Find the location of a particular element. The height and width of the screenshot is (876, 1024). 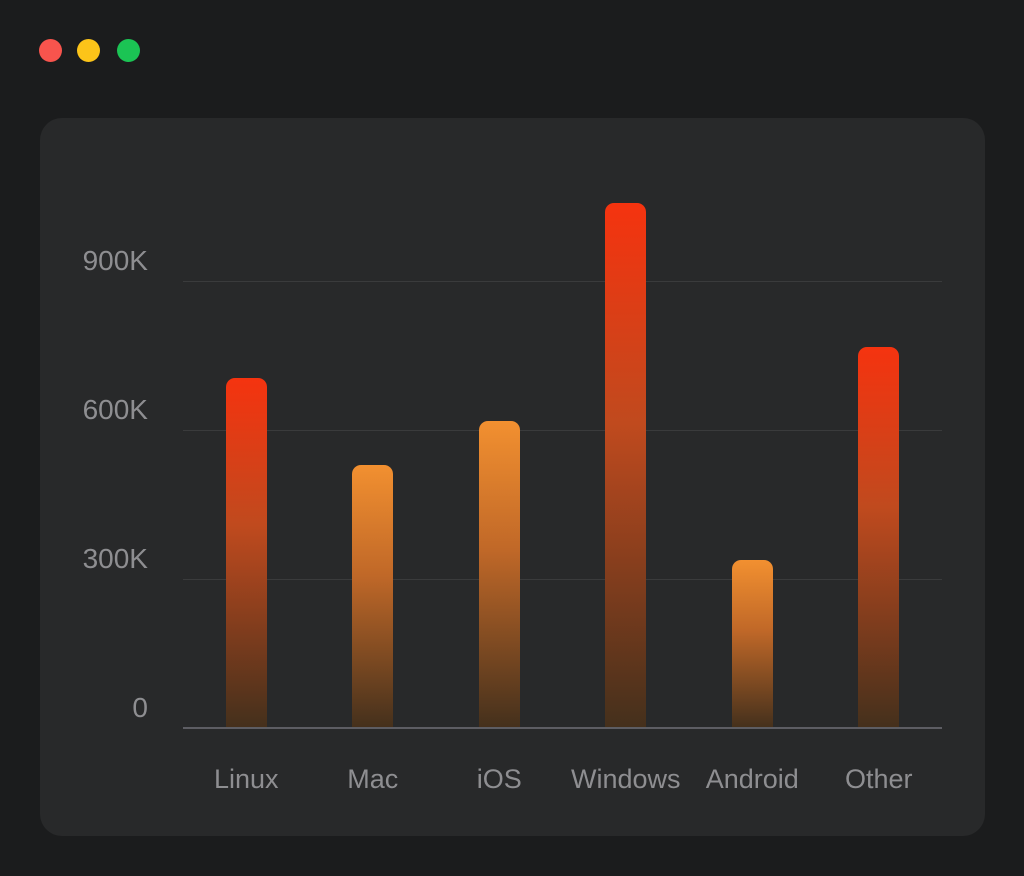

bar-ios is located at coordinates (499, 574).